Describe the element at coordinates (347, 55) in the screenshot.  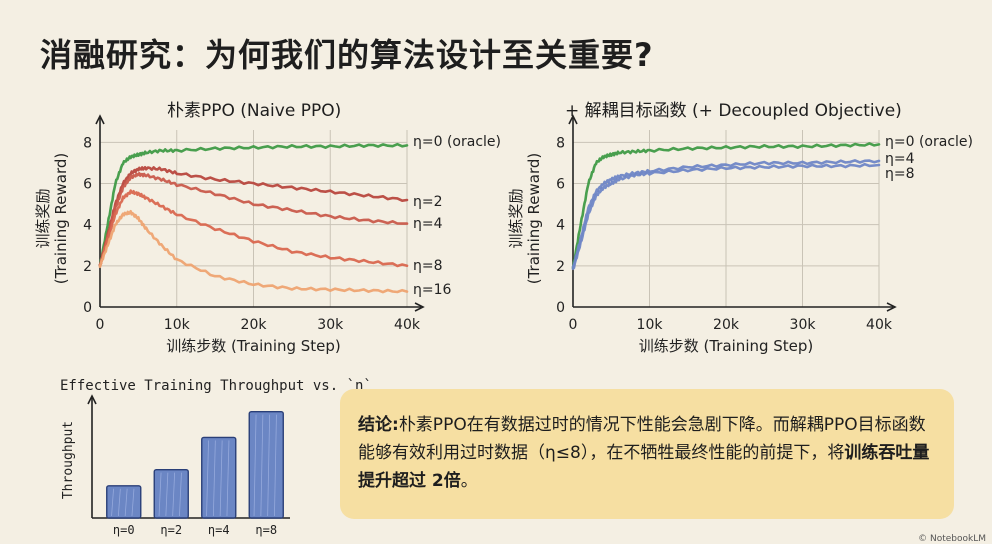
I see `slide-title: 消融研究：为何我们的算法设计至关重要?` at that location.